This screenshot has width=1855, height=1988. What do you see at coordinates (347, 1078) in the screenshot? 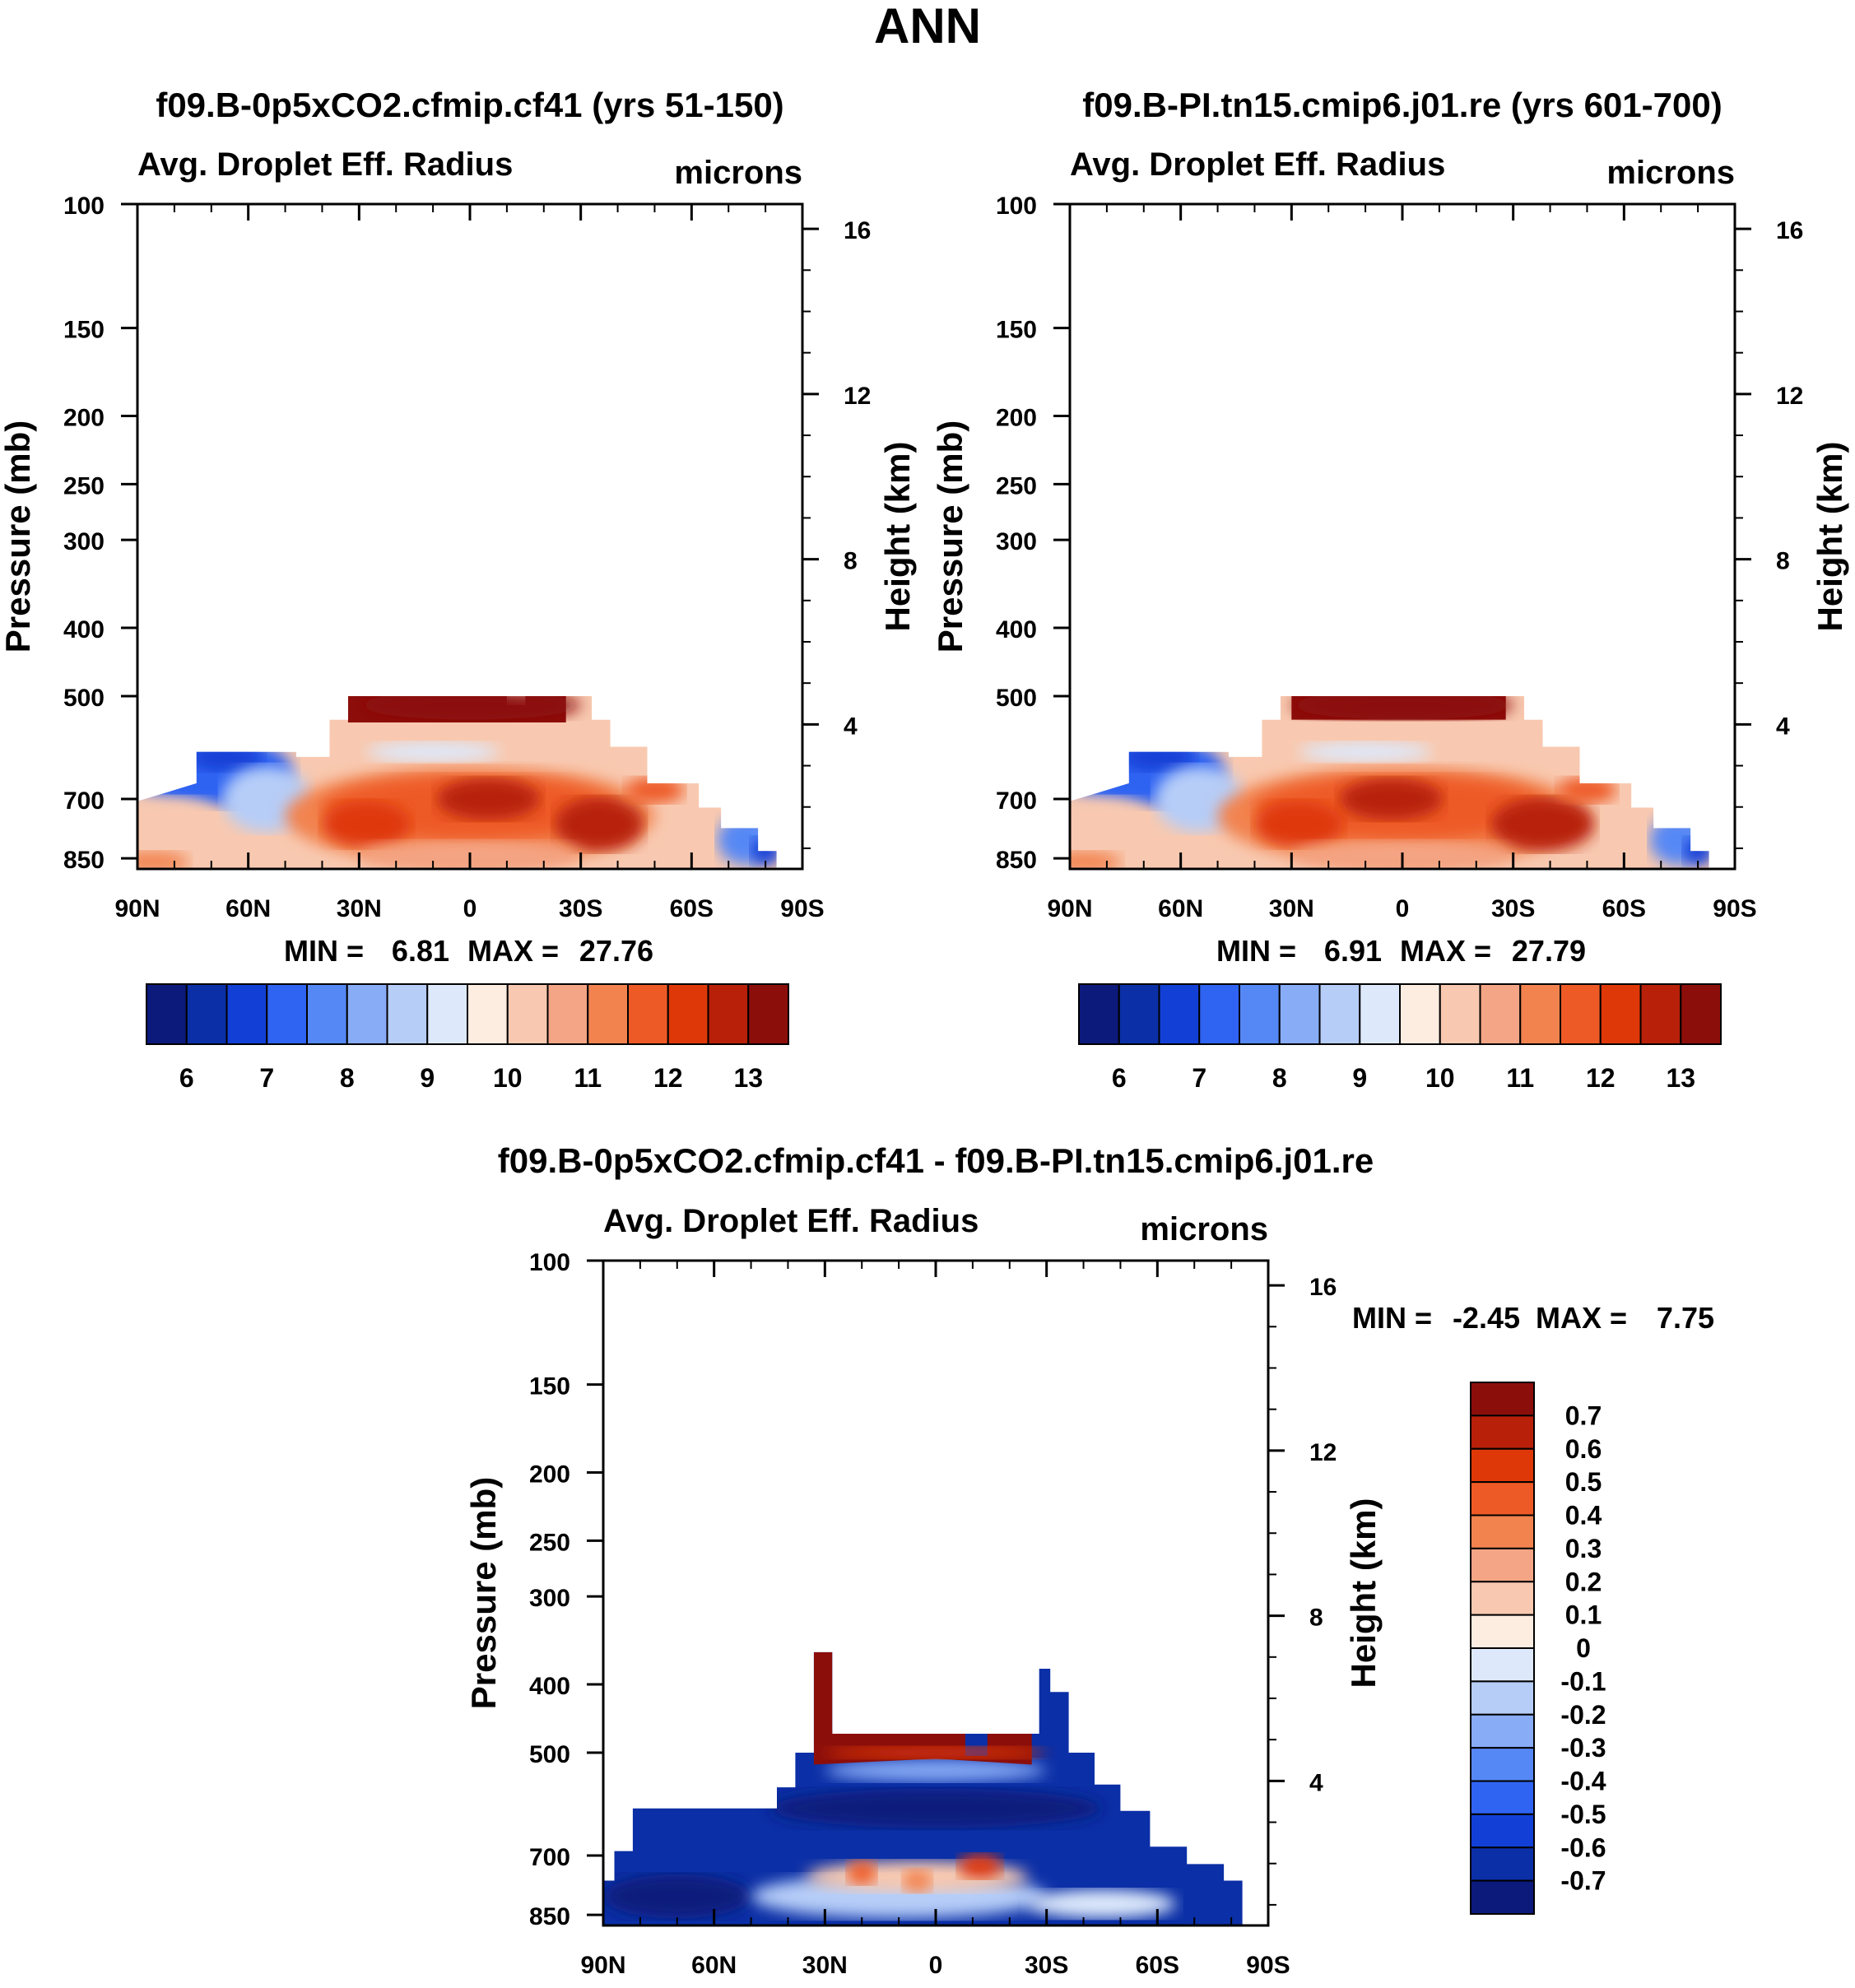
I see `colorbar-tick-label: 8` at bounding box center [347, 1078].